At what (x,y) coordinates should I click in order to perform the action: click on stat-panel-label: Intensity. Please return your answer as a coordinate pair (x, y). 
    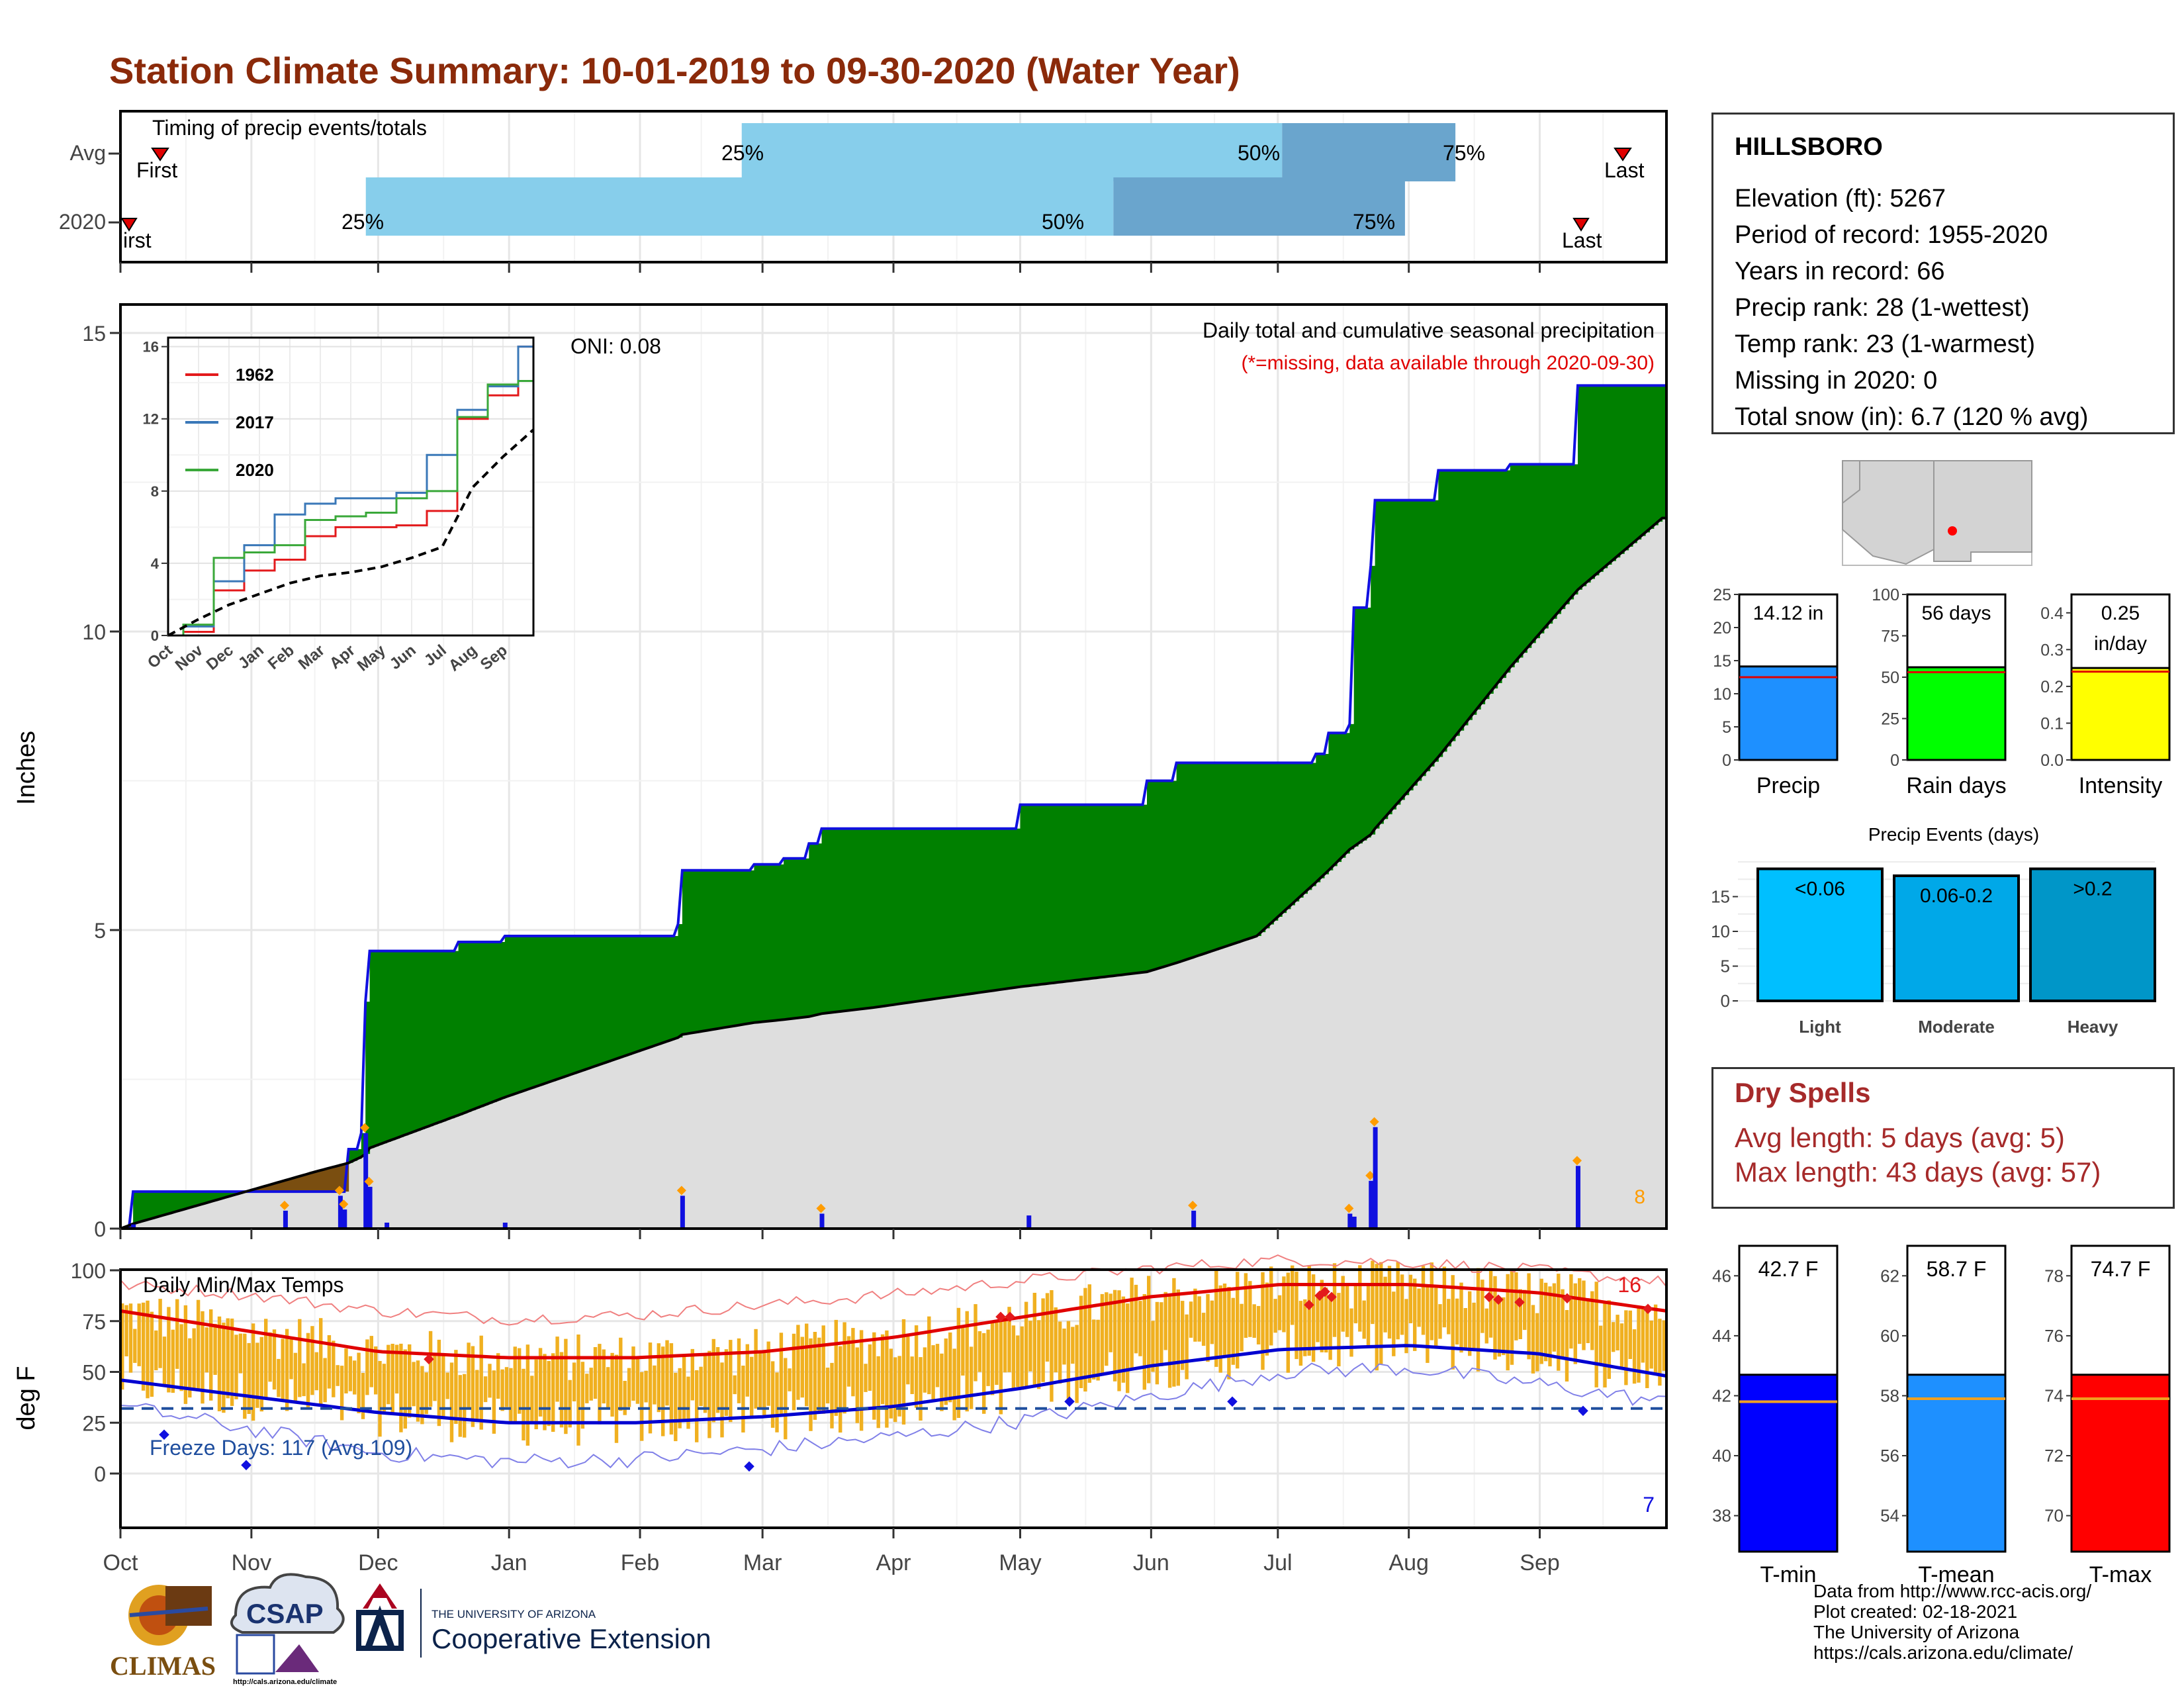
    Looking at the image, I should click on (2121, 785).